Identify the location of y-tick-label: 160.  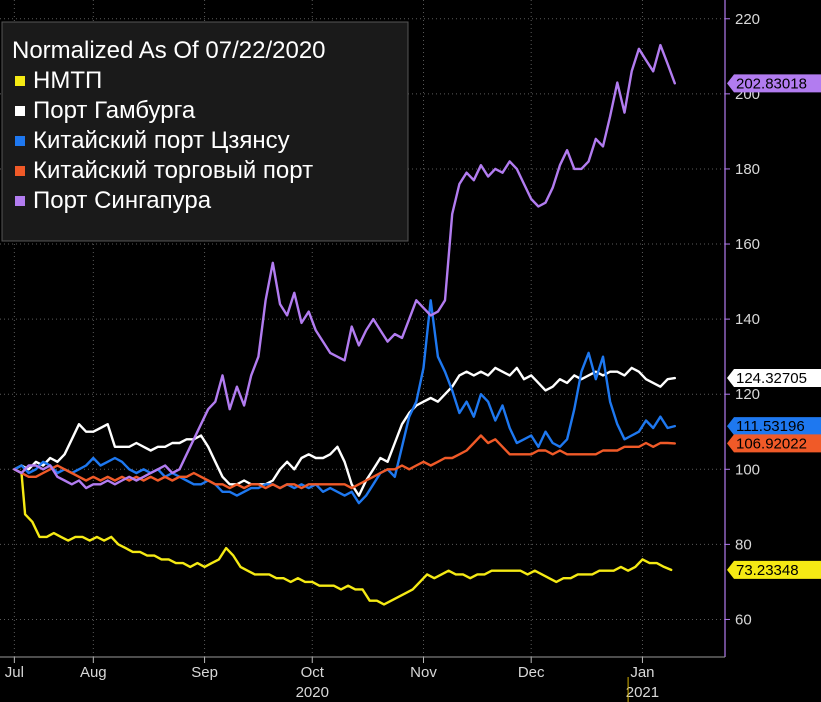
(747, 244).